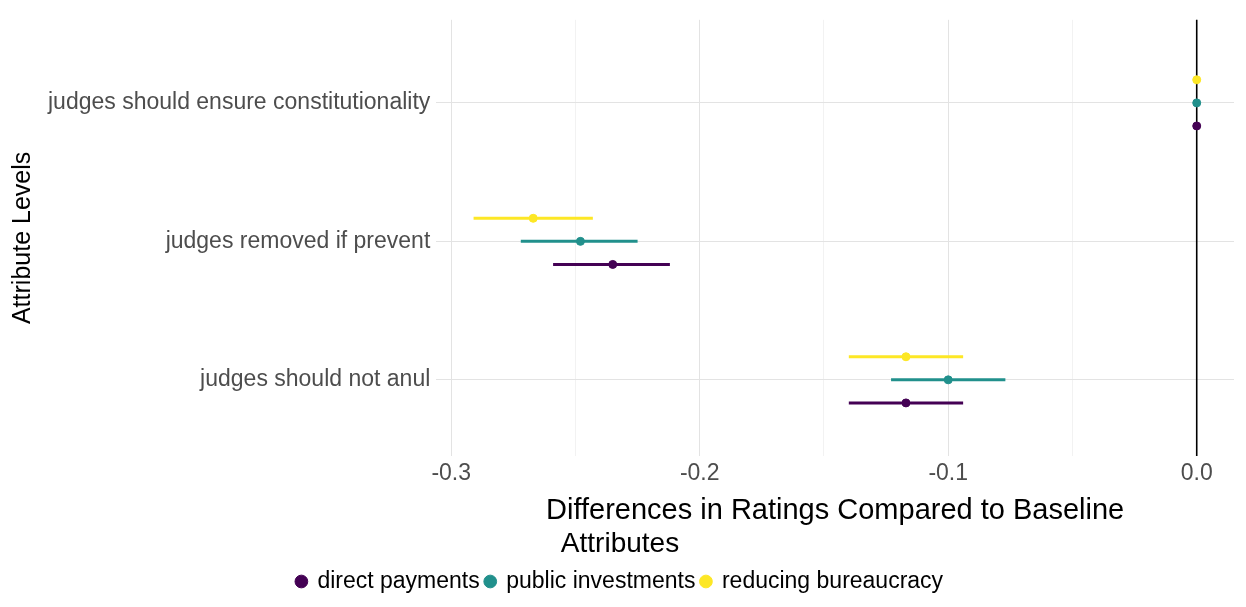  I want to click on y-axis-title: Attribute Levels, so click(20, 238).